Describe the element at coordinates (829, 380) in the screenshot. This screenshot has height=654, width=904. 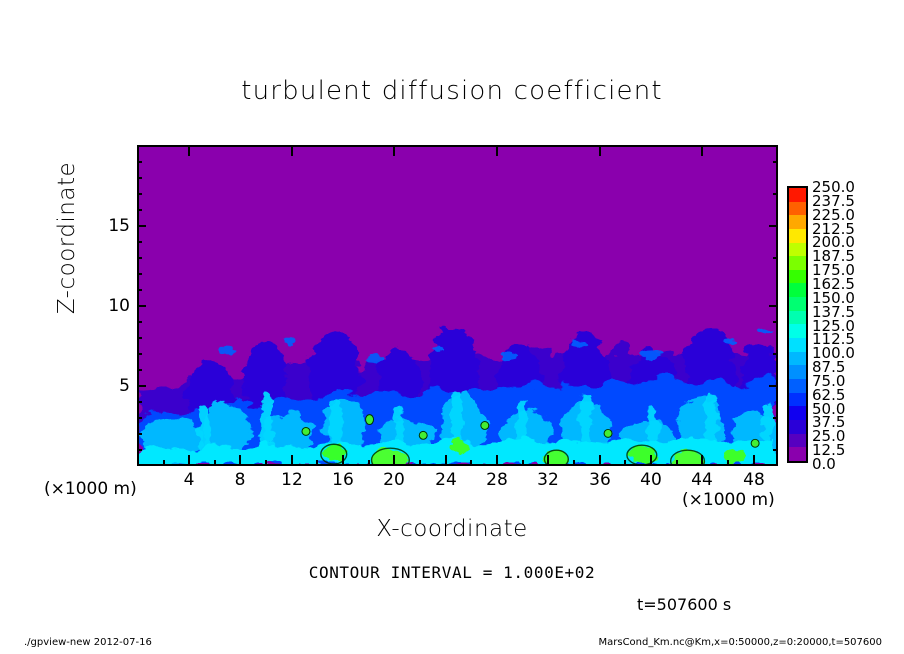
I see `colorbar-tick-label: 75.0` at that location.